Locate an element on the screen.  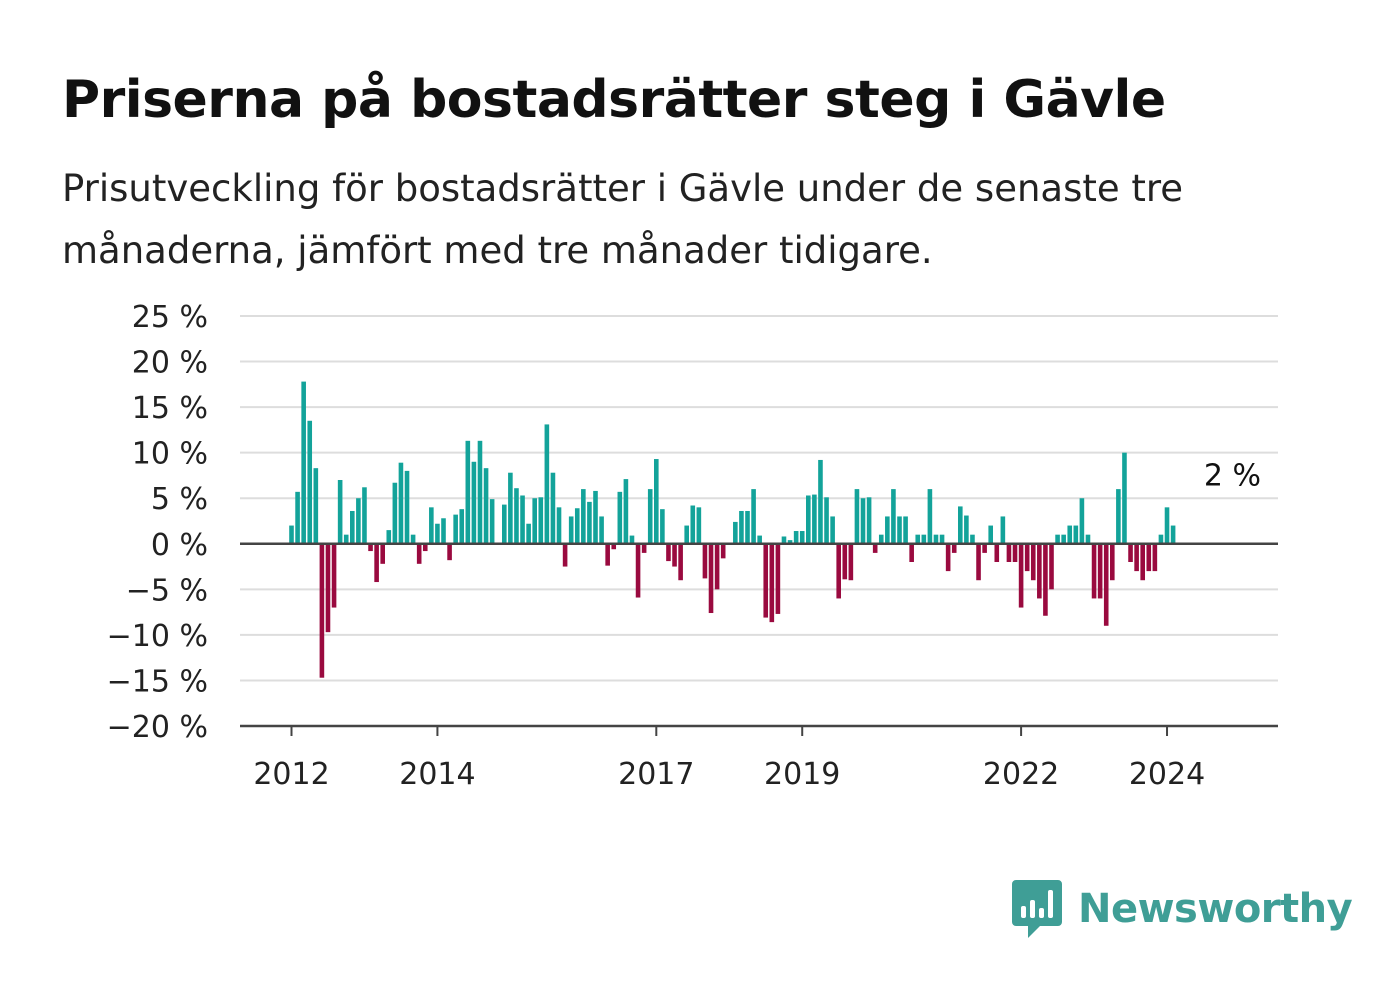
brand-name: Newsworthy is located at coordinates (1215, 909).